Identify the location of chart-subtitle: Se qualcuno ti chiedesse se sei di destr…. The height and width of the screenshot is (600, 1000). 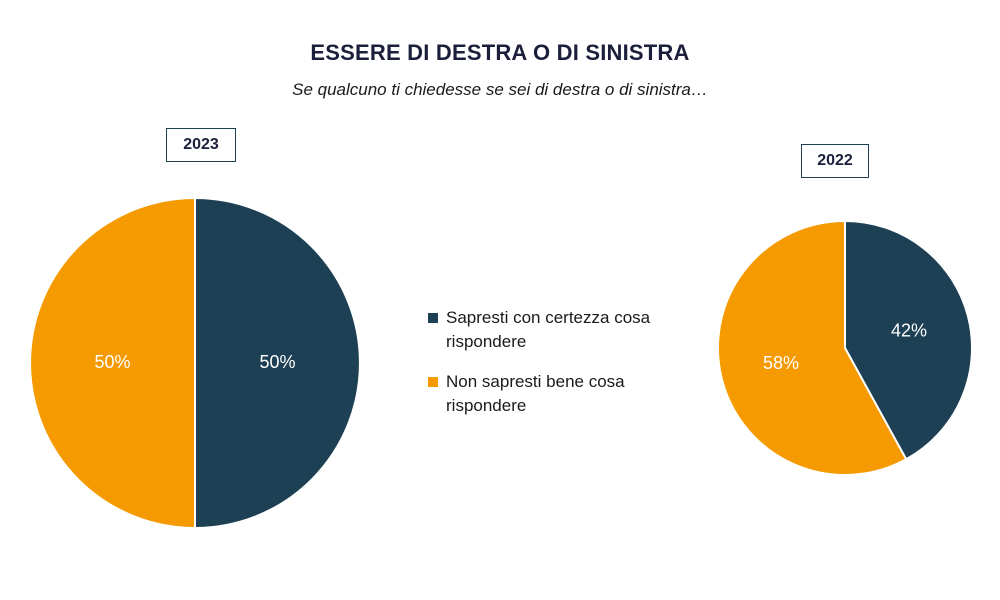
(500, 89).